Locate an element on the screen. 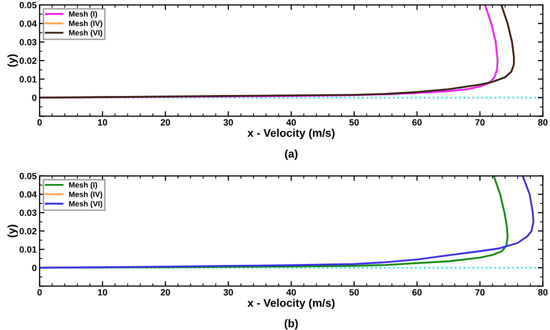  text: (b) is located at coordinates (291, 324).